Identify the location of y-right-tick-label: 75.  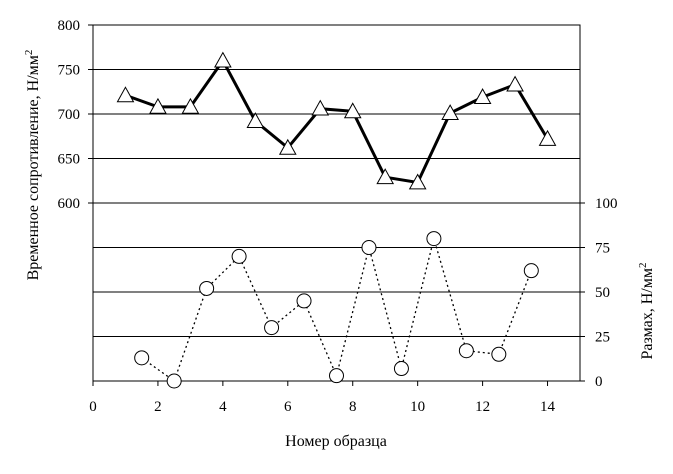
(602, 249).